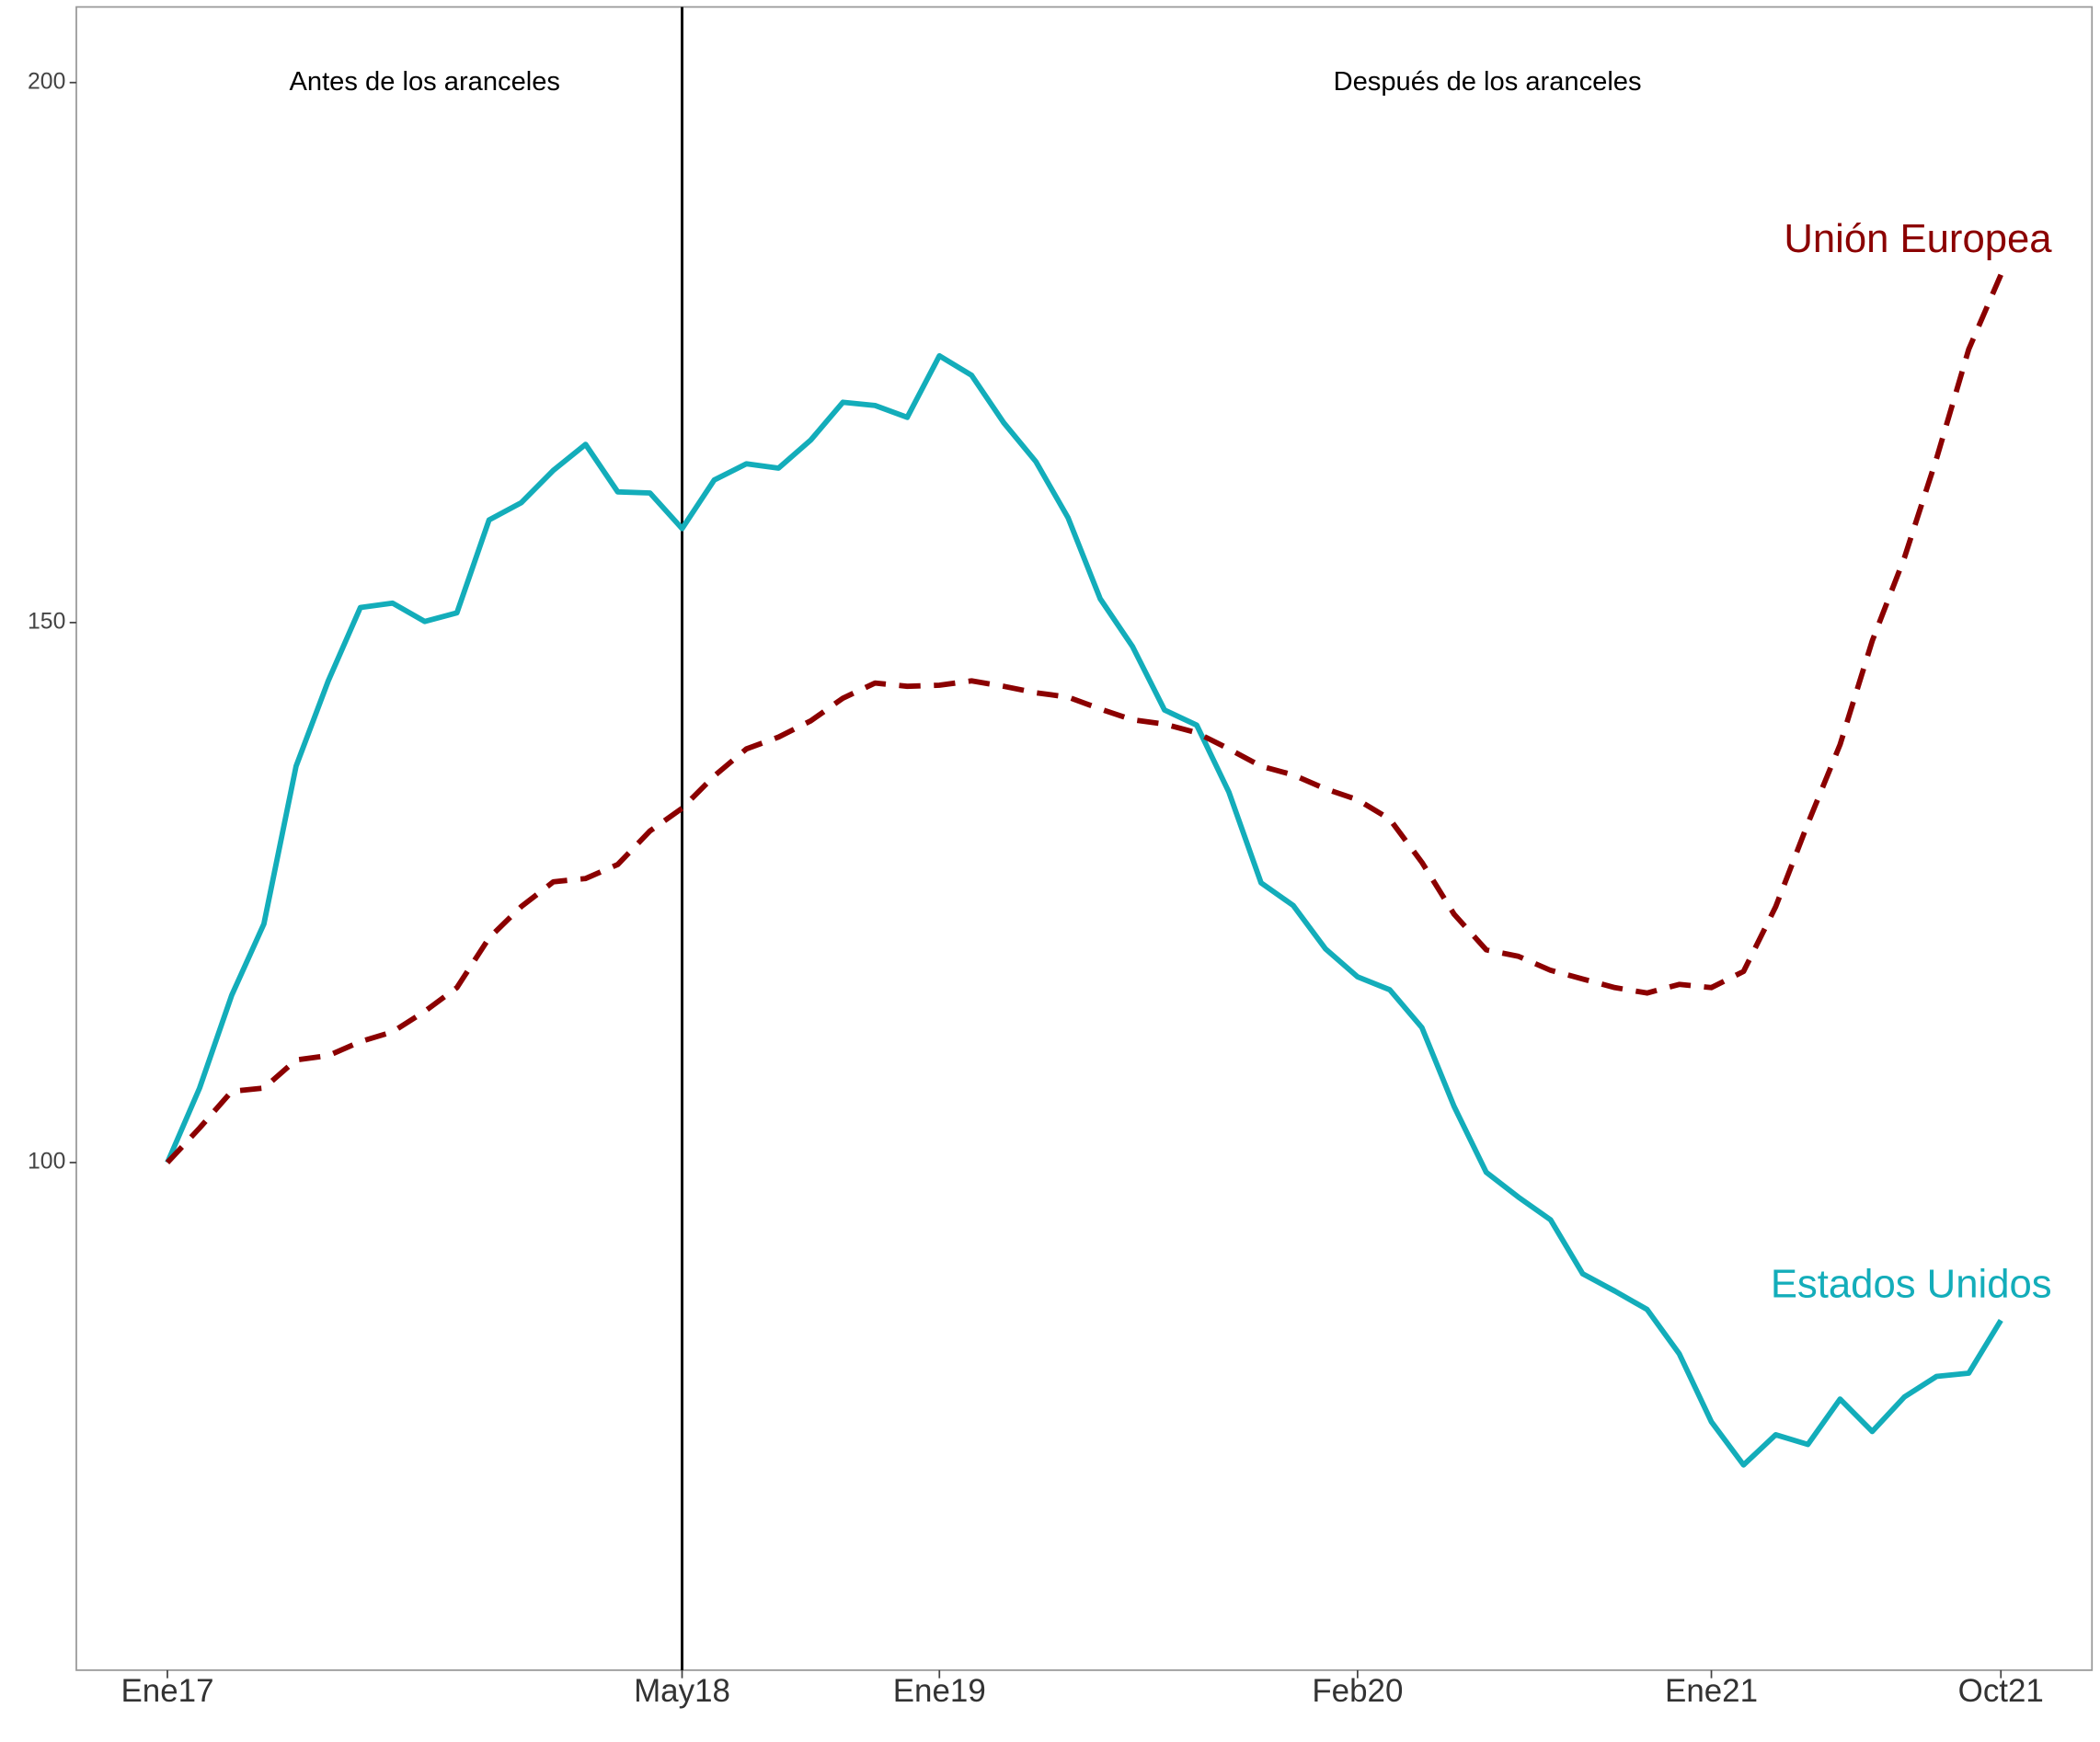 The width and height of the screenshot is (2100, 1742). Describe the element at coordinates (1911, 1284) in the screenshot. I see `series-label: Estados Unidos` at that location.